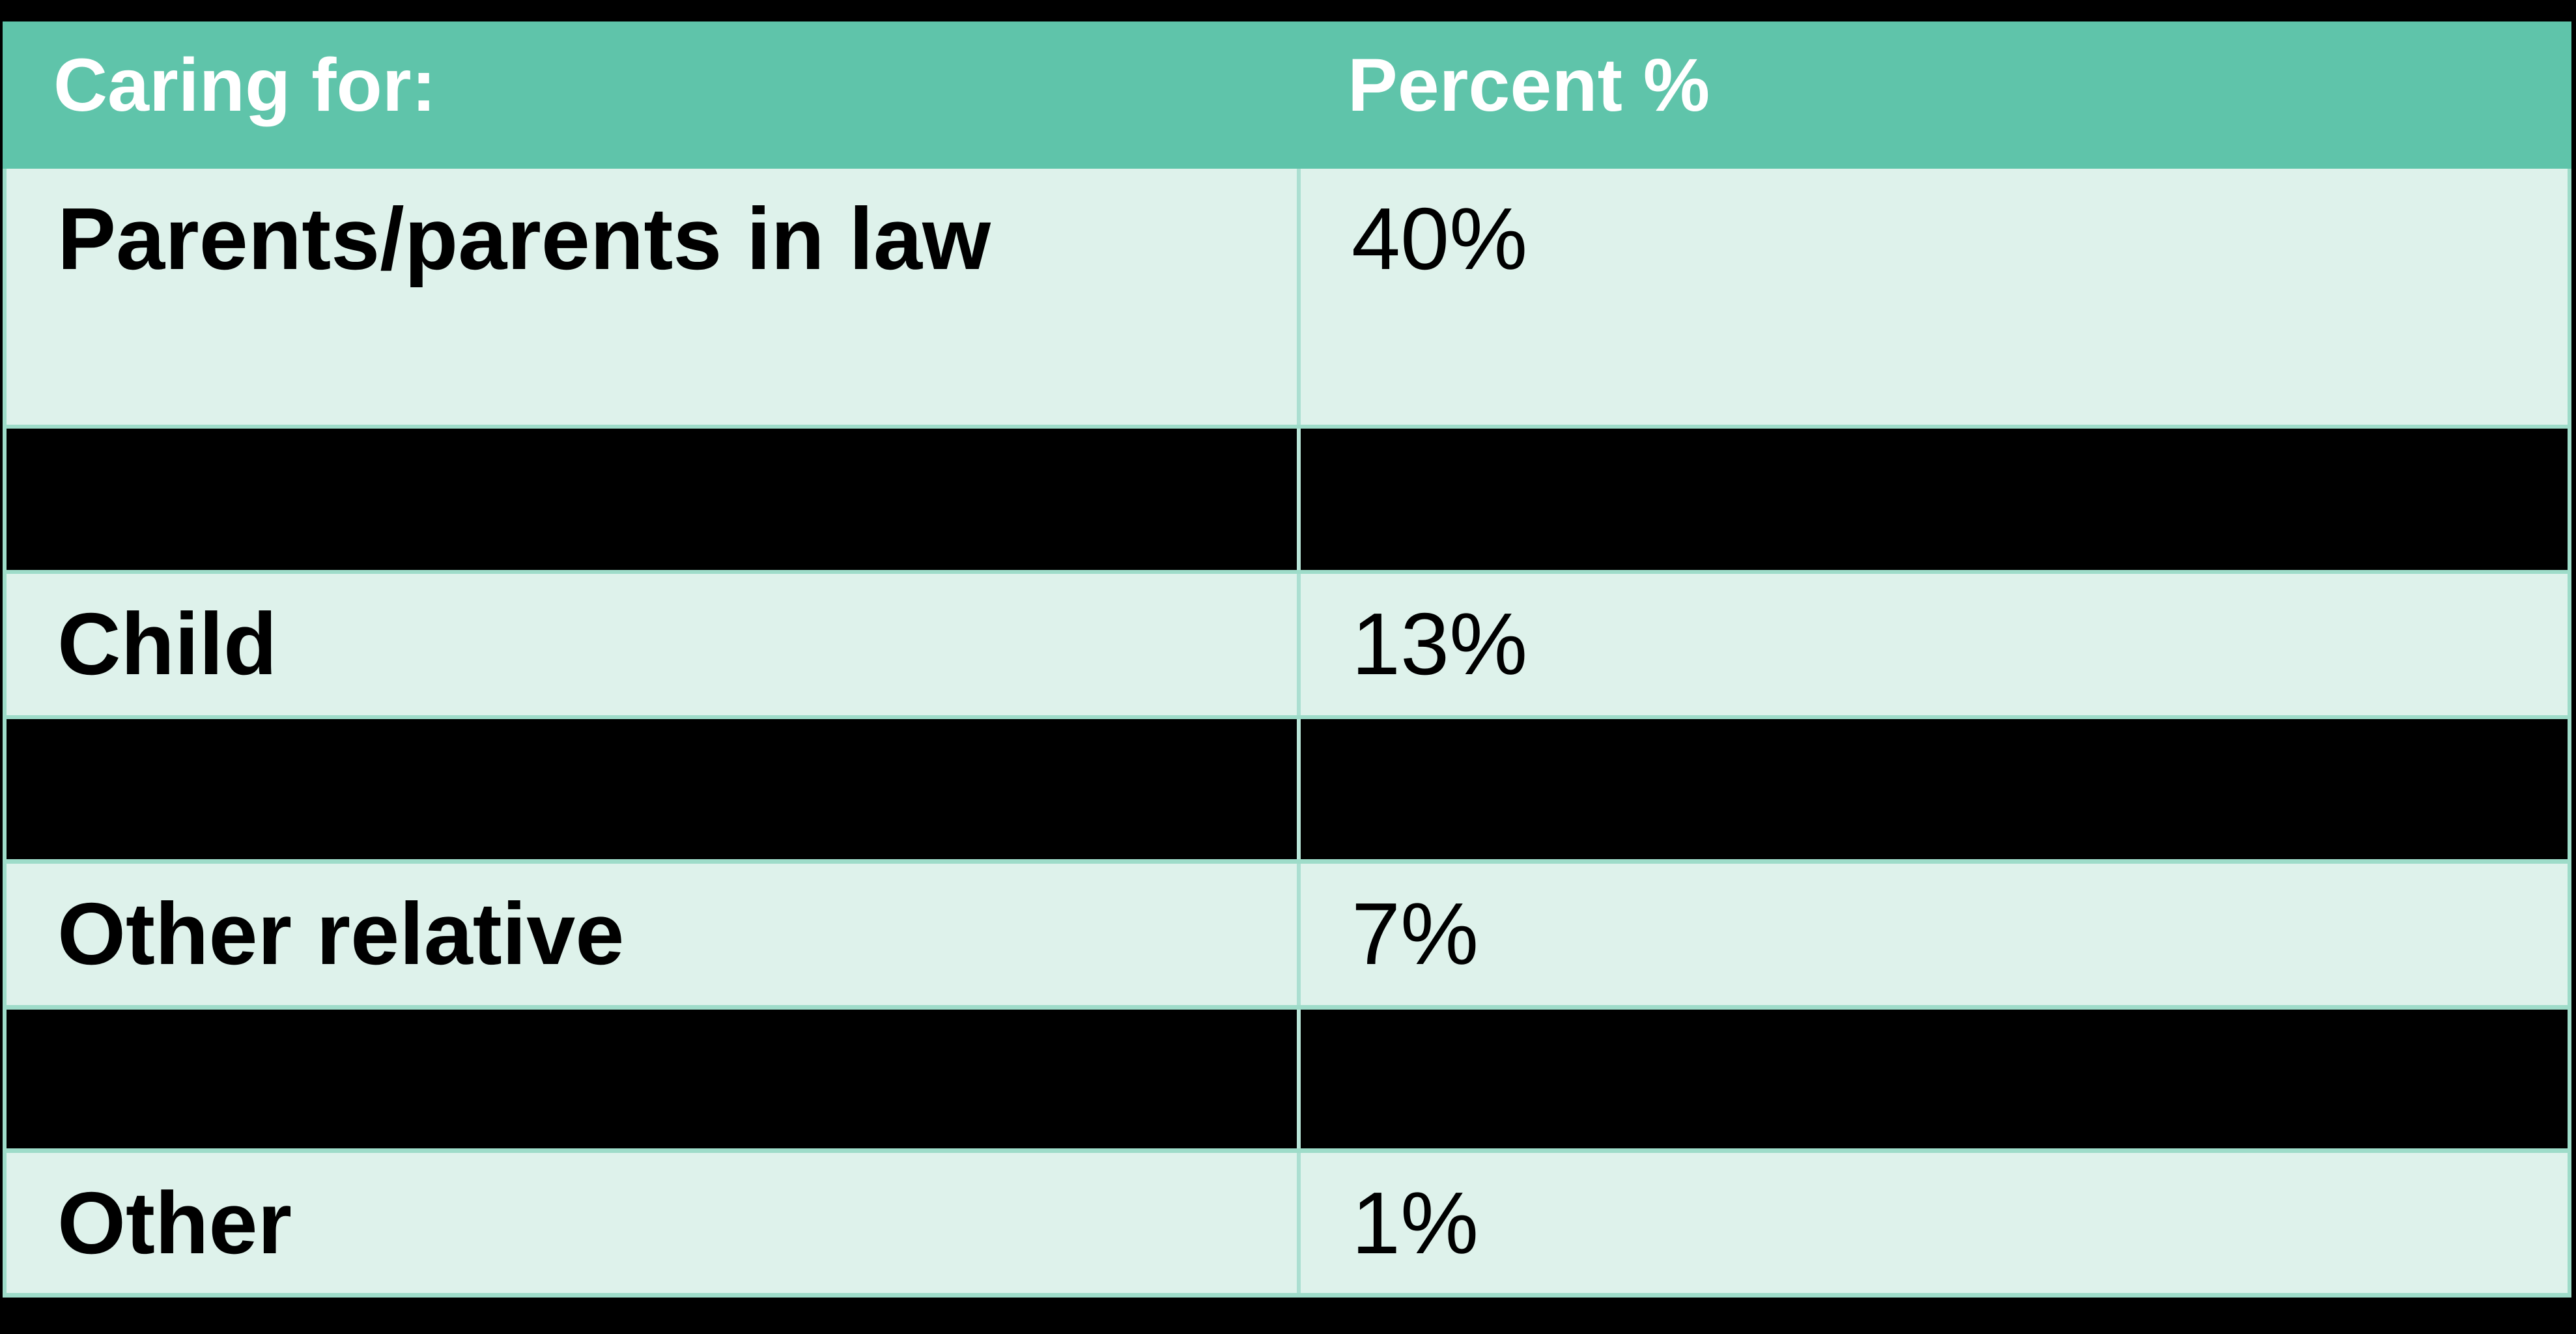  What do you see at coordinates (1934, 644) in the screenshot?
I see `cell-value: 13%` at bounding box center [1934, 644].